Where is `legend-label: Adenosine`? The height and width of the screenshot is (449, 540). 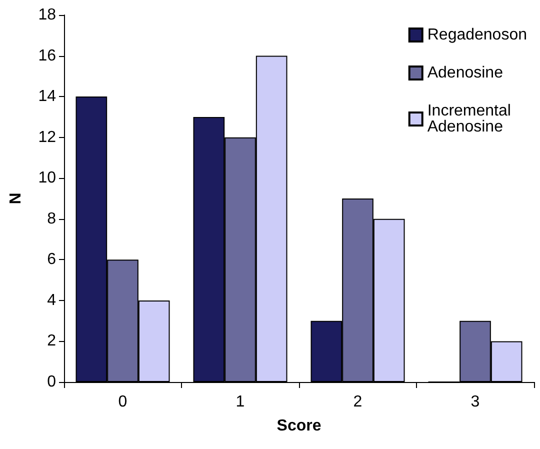 legend-label: Adenosine is located at coordinates (465, 73).